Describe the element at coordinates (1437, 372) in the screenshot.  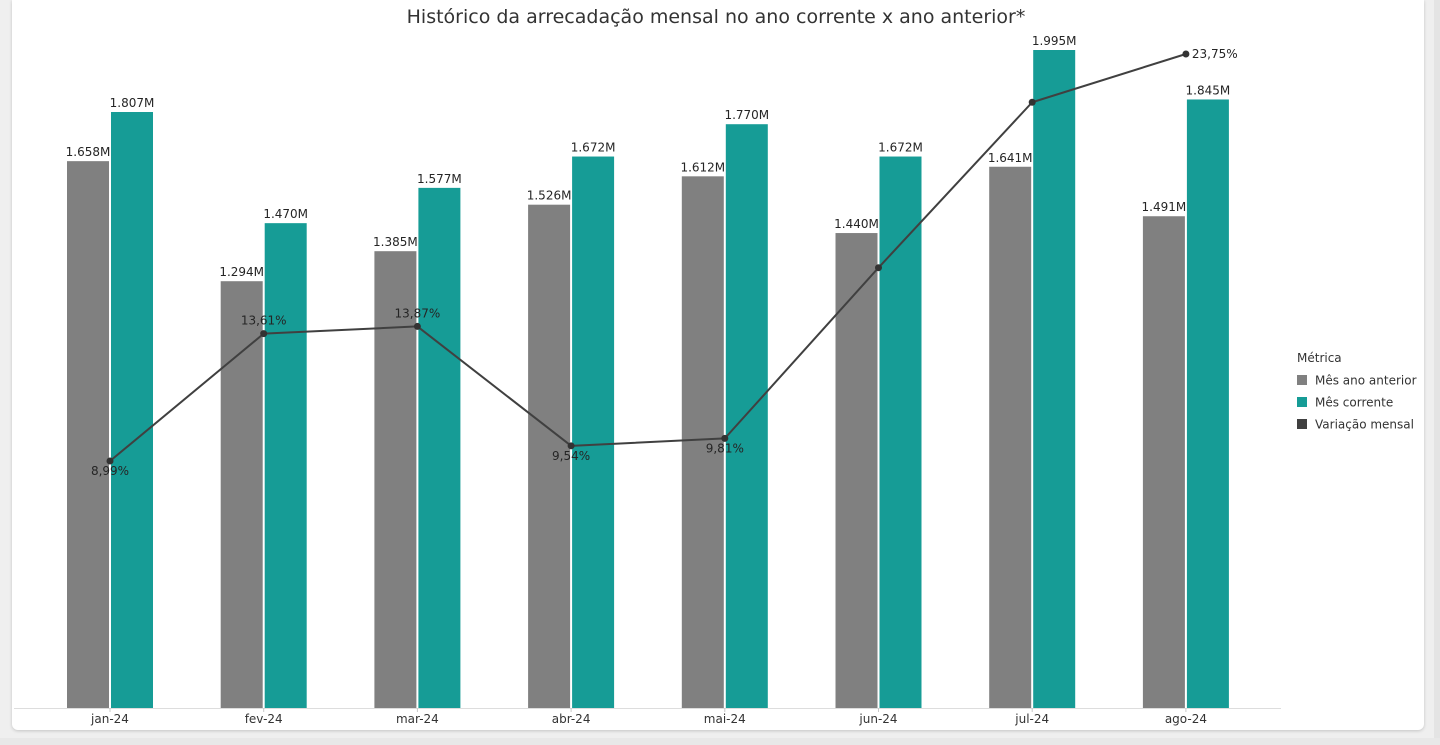
I see `scrollbar-track` at that location.